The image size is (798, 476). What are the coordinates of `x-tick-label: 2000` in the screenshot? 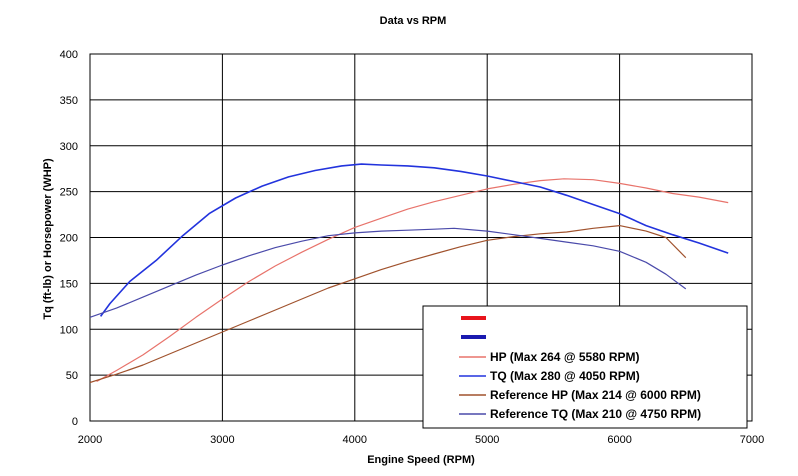 It's located at (90, 440).